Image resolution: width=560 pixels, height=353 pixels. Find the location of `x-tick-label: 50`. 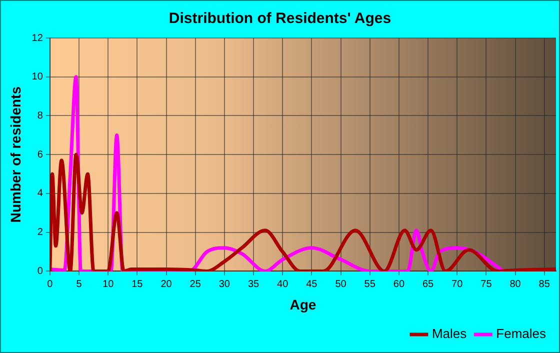

x-tick-label: 50 is located at coordinates (341, 284).